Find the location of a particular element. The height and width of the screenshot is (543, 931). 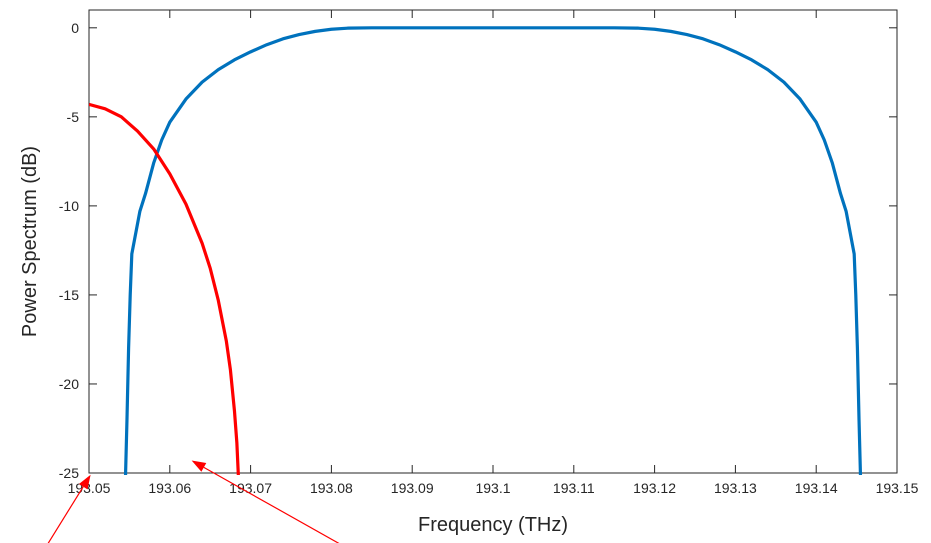

y-tick-label: -20 is located at coordinates (69, 384).